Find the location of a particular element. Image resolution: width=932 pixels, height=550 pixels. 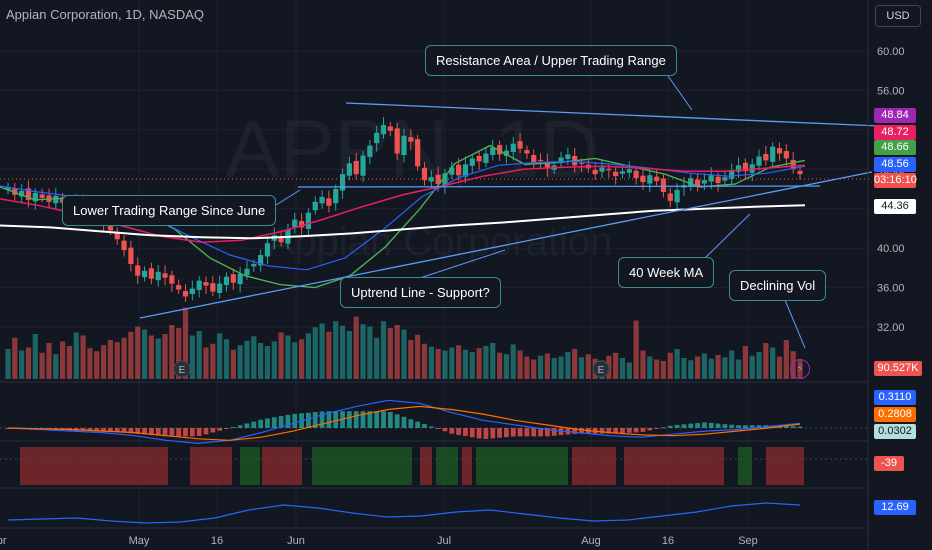

currency-button: USD is located at coordinates (898, 16).